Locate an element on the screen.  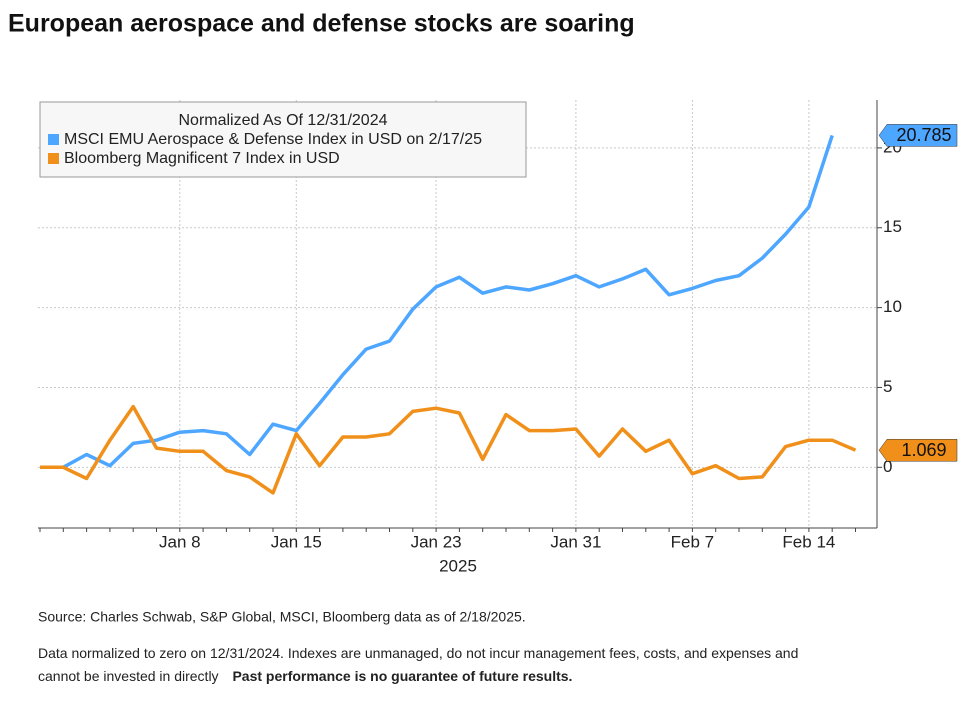
note-line: cannot be invested in directly is located at coordinates (128, 676).